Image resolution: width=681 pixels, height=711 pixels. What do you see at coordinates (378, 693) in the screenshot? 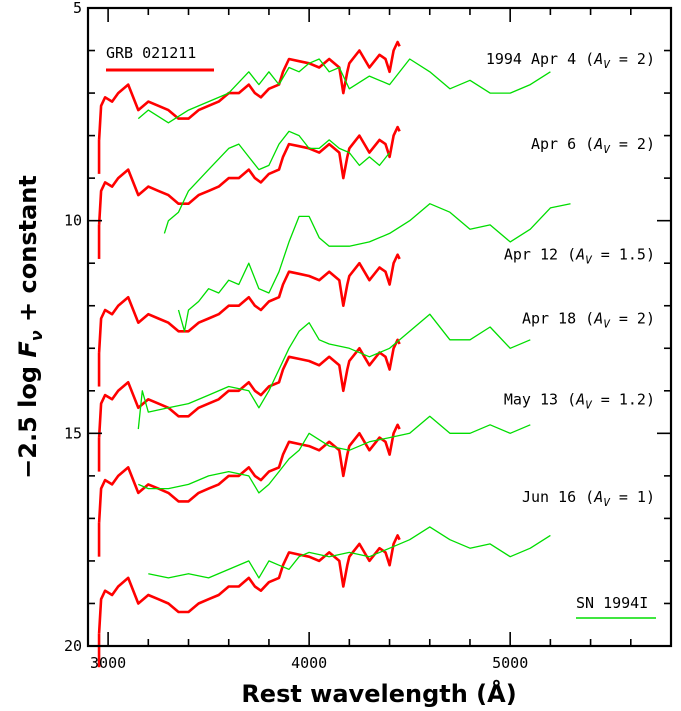
I see `x-axis-label: Rest wavelength (Å)` at bounding box center [378, 693].